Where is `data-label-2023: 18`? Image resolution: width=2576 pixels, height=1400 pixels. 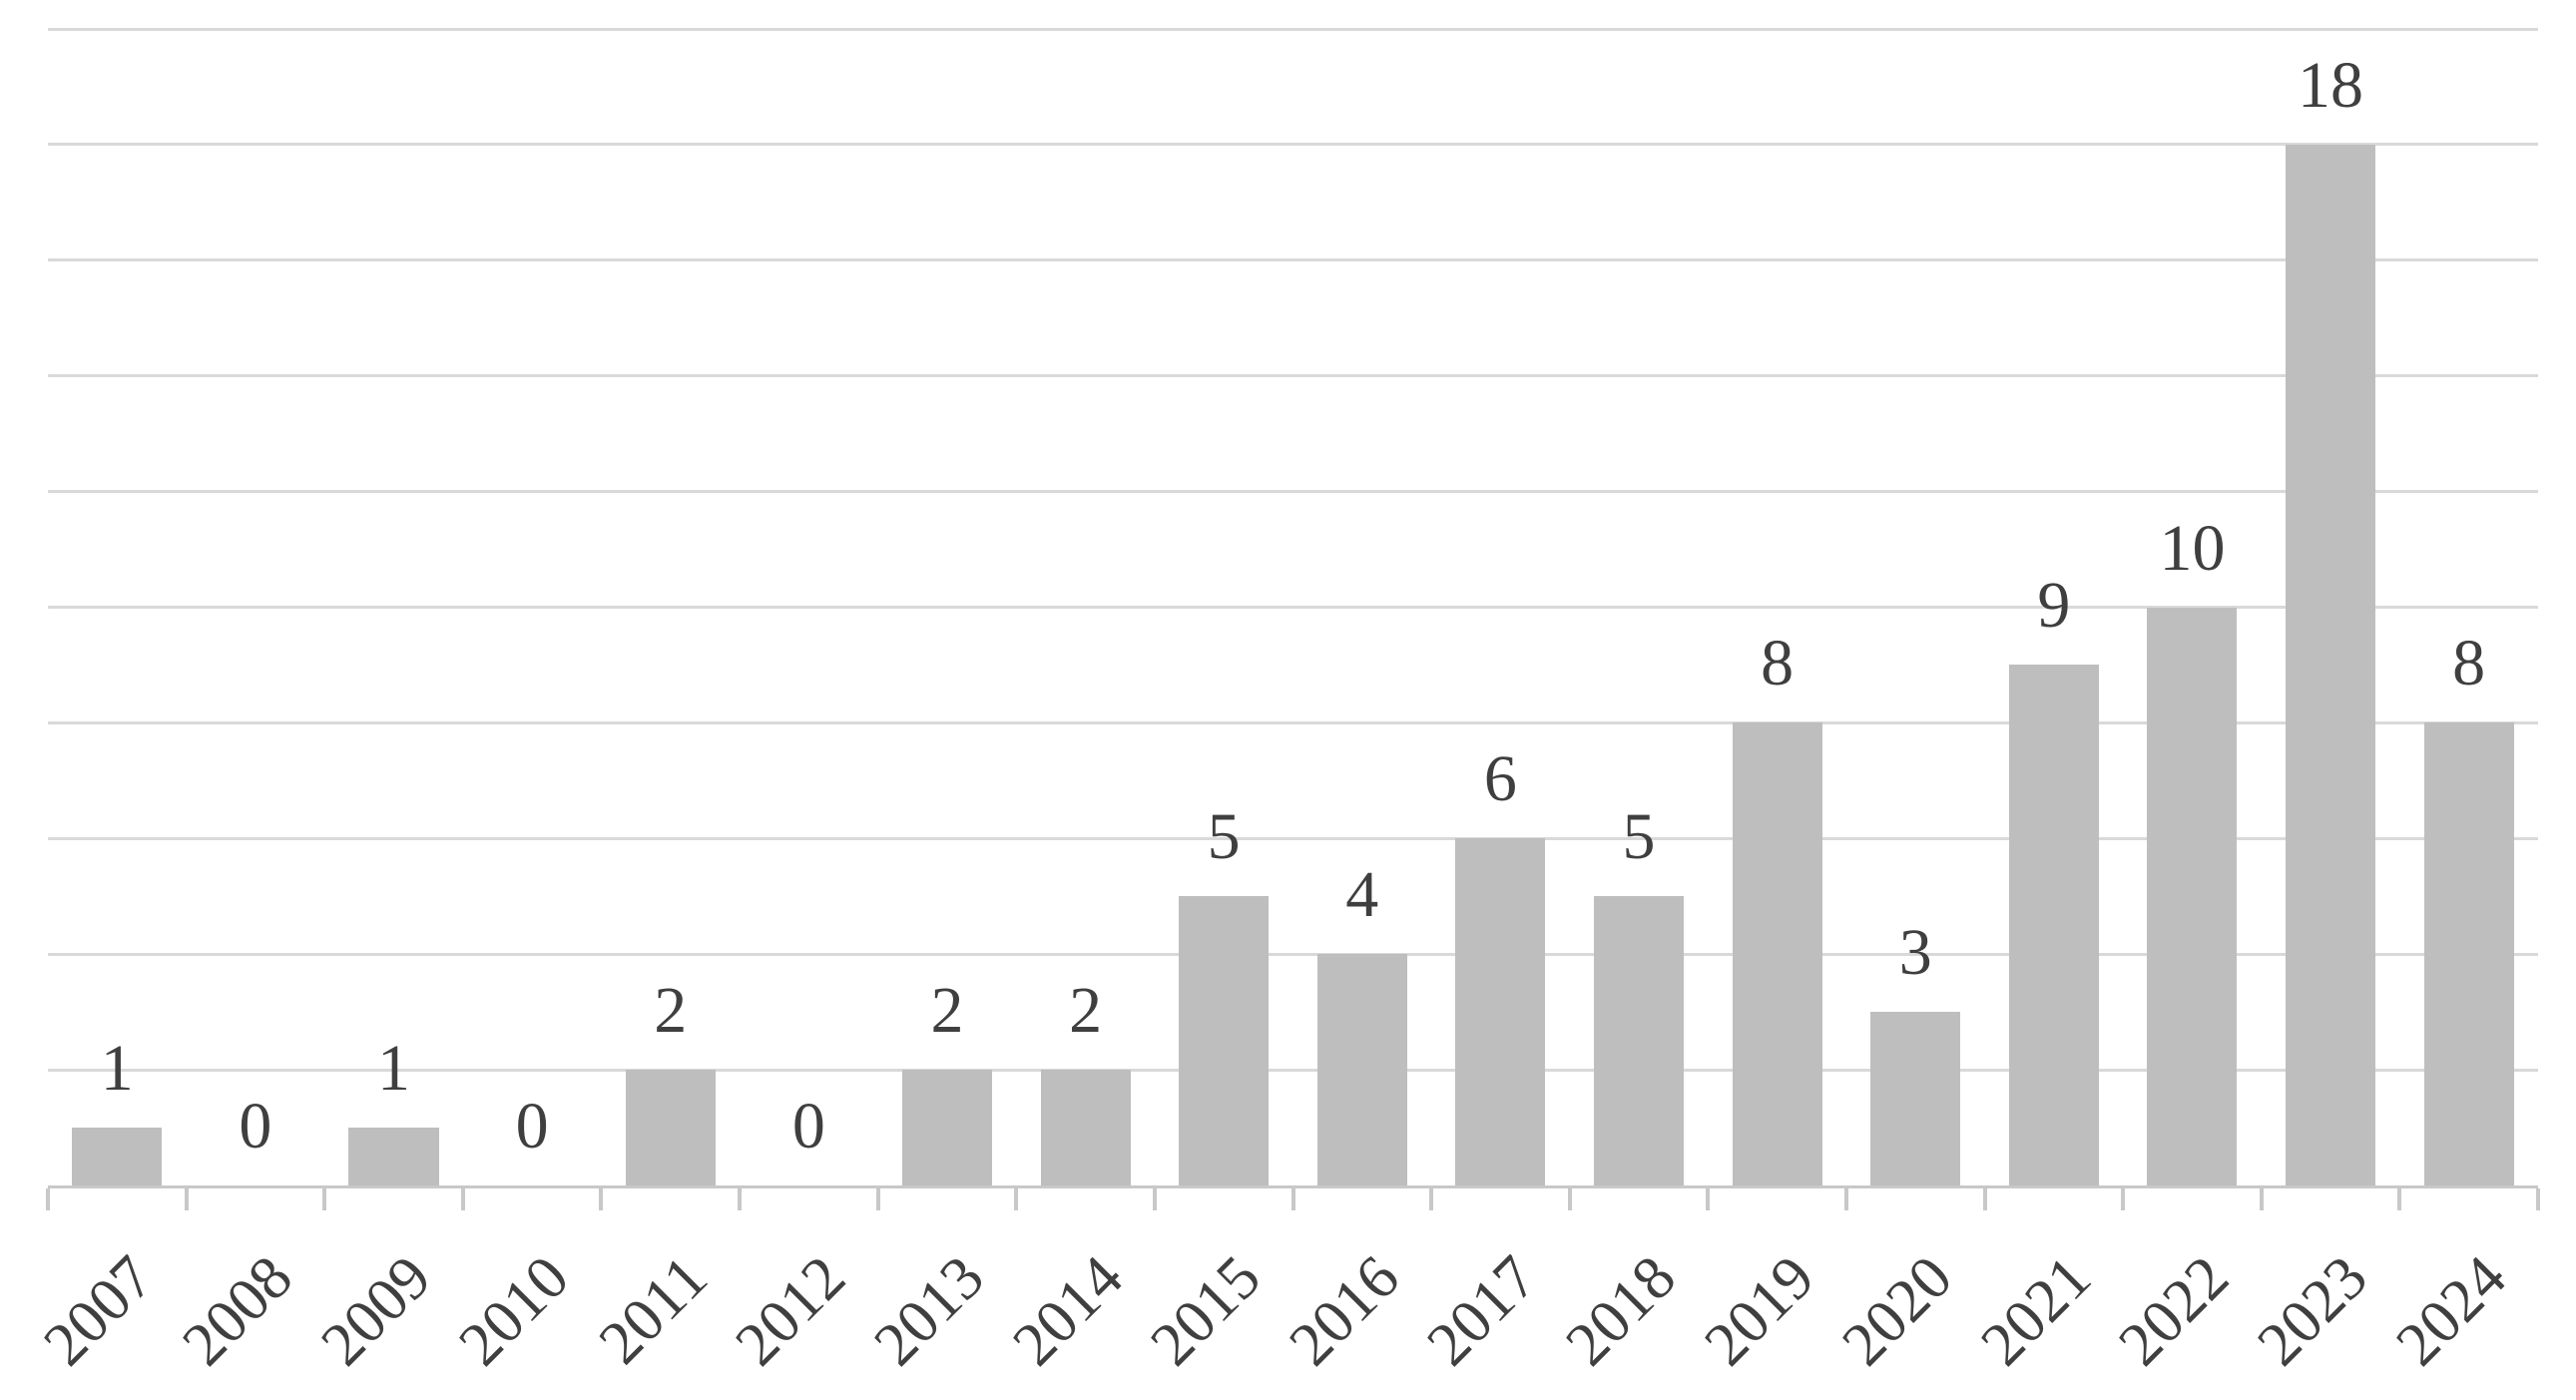
data-label-2023: 18 is located at coordinates (2331, 85).